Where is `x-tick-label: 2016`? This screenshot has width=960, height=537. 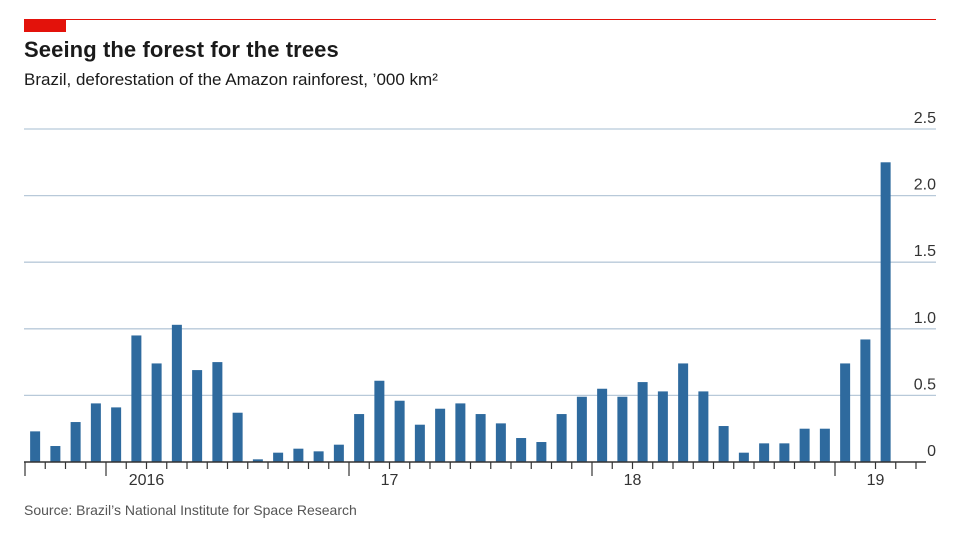
x-tick-label: 2016 is located at coordinates (147, 480).